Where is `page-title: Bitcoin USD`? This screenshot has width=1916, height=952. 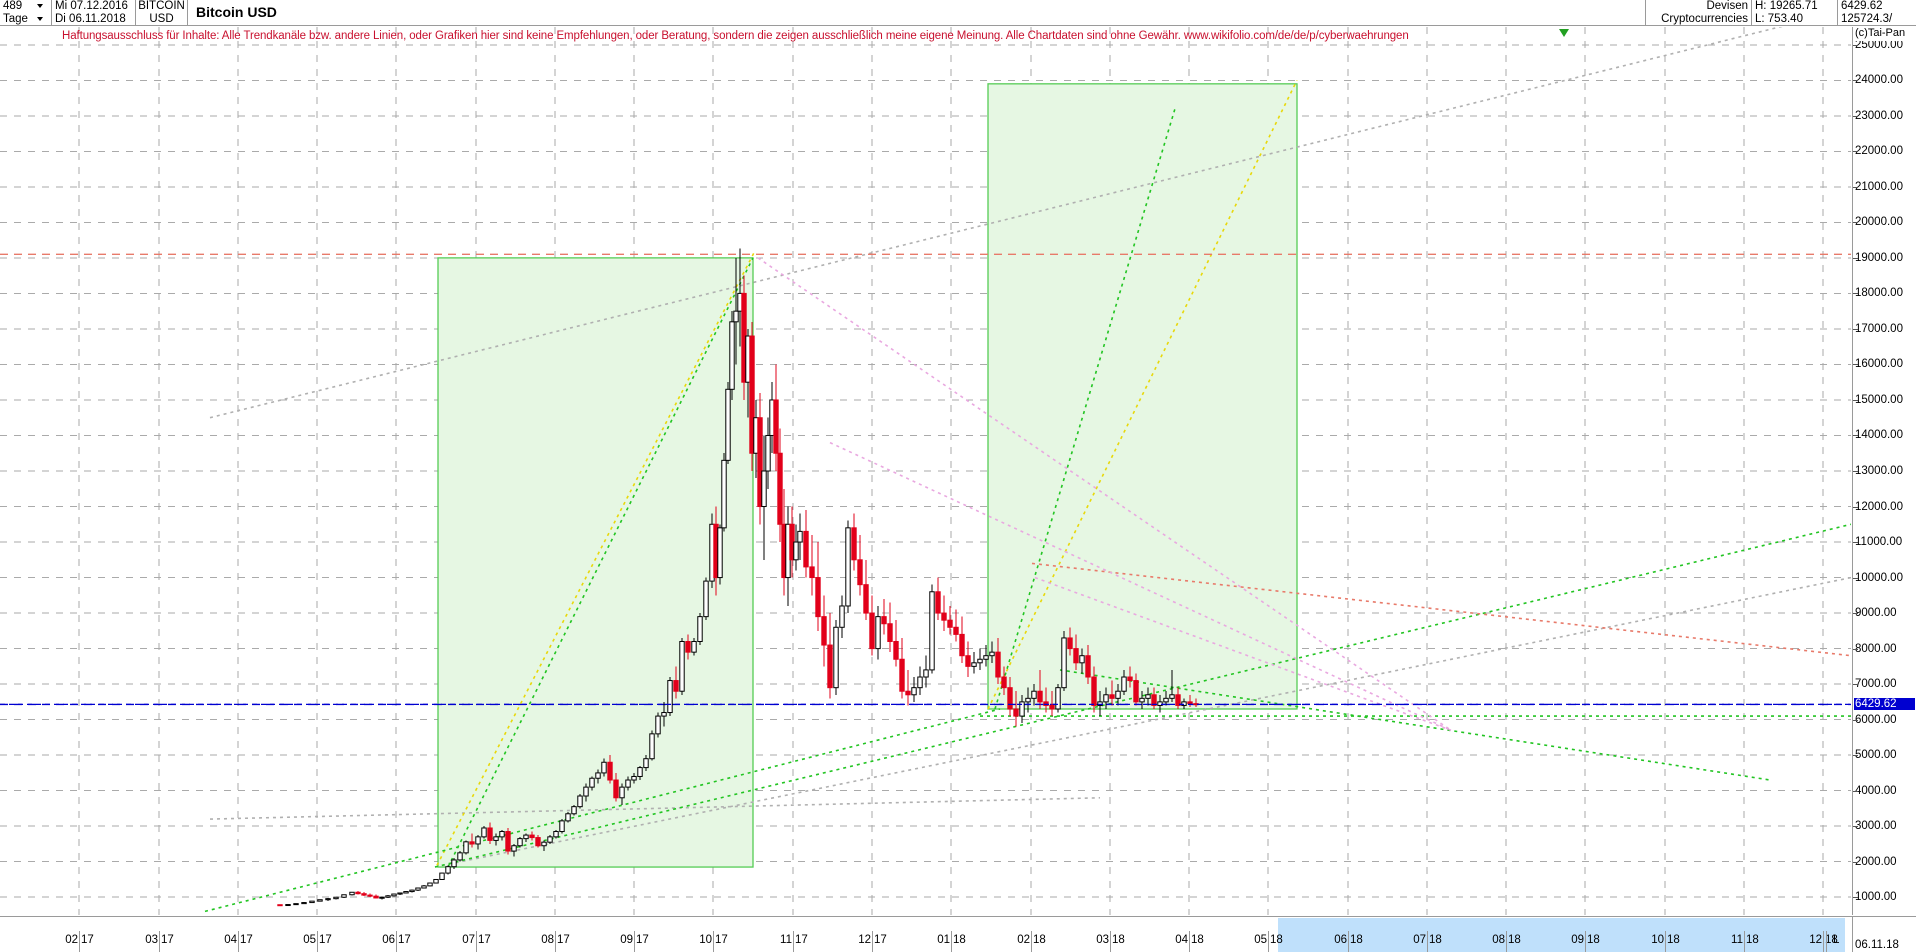
page-title: Bitcoin USD is located at coordinates (917, 12).